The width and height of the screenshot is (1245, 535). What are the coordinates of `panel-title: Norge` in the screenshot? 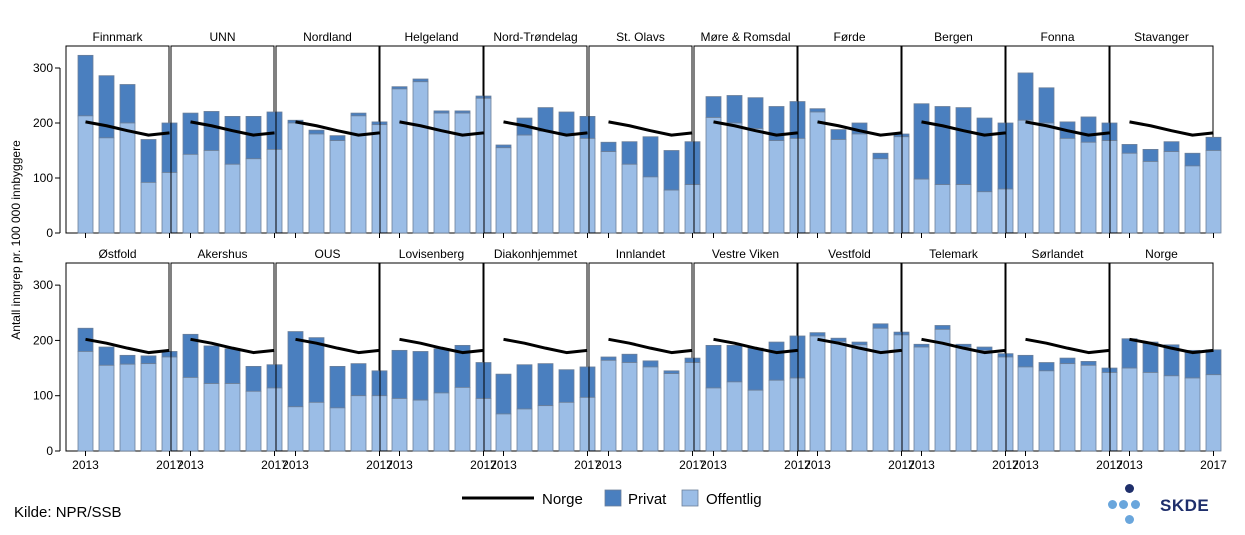 It's located at (1161, 254).